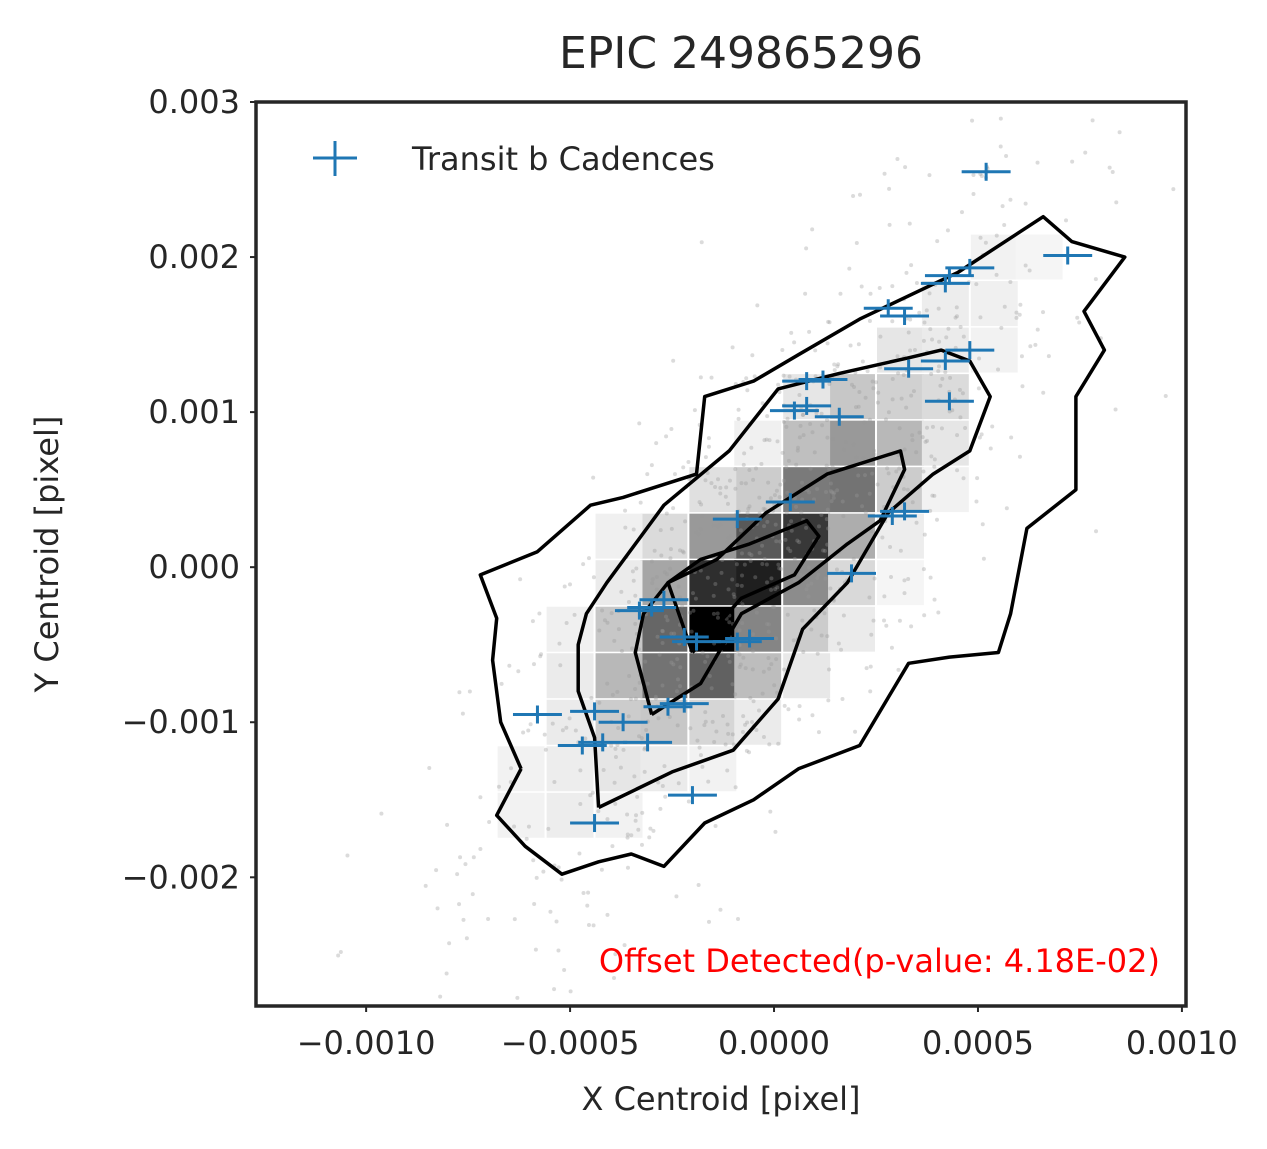  I want to click on chart-title: EPIC 249865296, so click(741, 53).